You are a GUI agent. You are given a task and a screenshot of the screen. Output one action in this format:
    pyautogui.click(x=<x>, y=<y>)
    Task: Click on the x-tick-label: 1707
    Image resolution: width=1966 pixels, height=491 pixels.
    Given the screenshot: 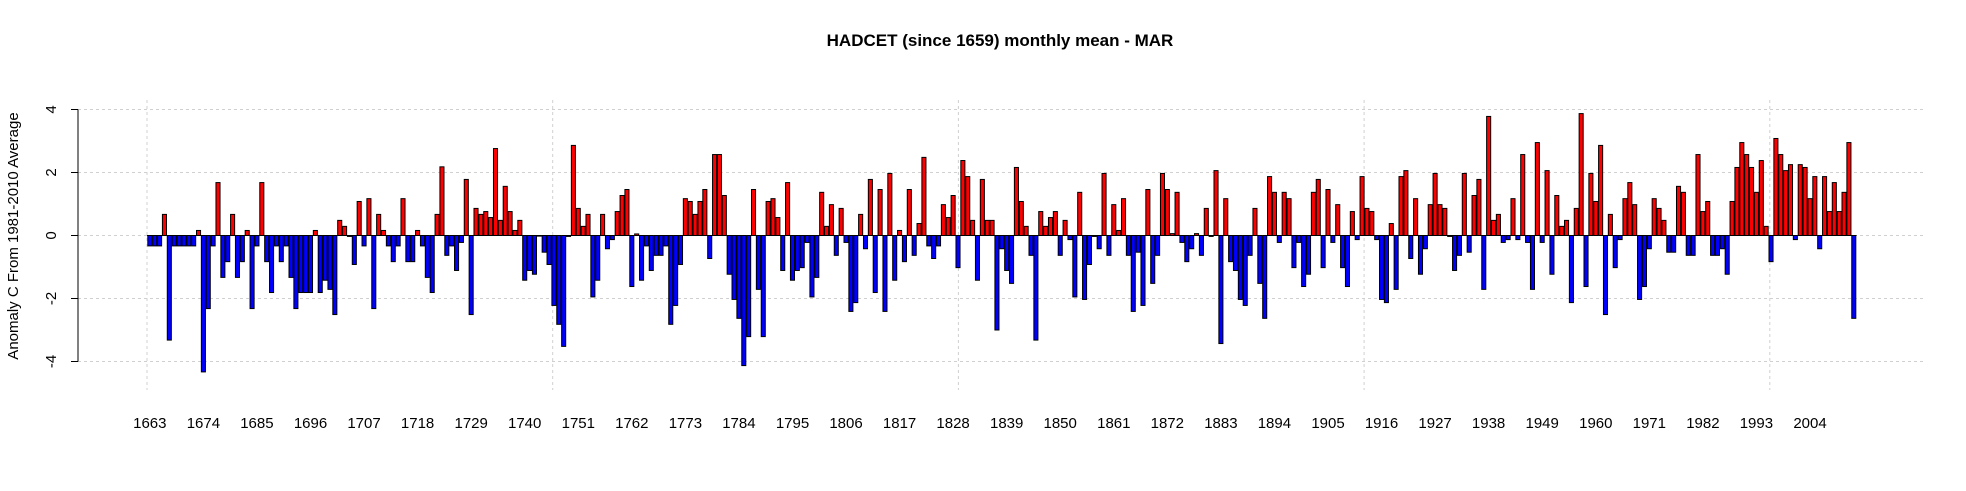 What is the action you would take?
    pyautogui.click(x=363, y=423)
    